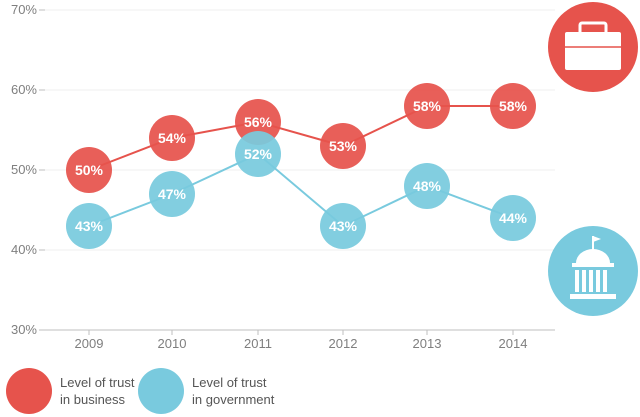 Image resolution: width=640 pixels, height=417 pixels. What do you see at coordinates (97, 382) in the screenshot?
I see `legend-business-line1: Level of trust` at bounding box center [97, 382].